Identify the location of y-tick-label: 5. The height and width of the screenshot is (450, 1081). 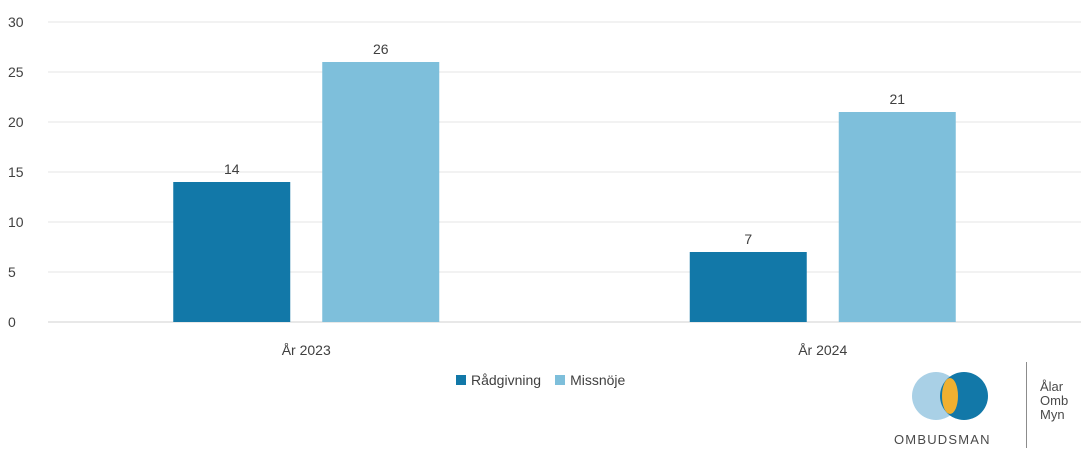
(12, 272).